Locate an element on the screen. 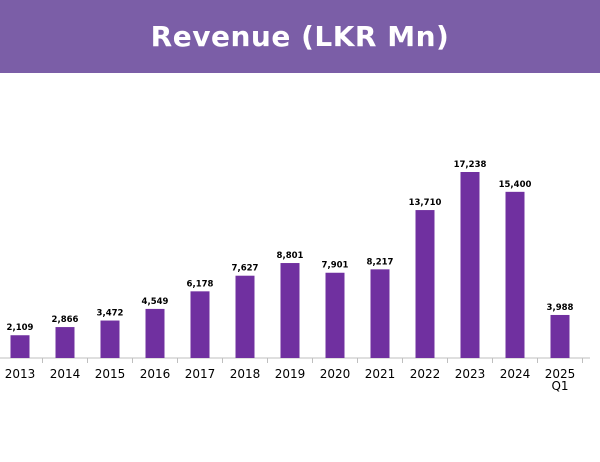  x-tick-label: 2015 is located at coordinates (110, 374).